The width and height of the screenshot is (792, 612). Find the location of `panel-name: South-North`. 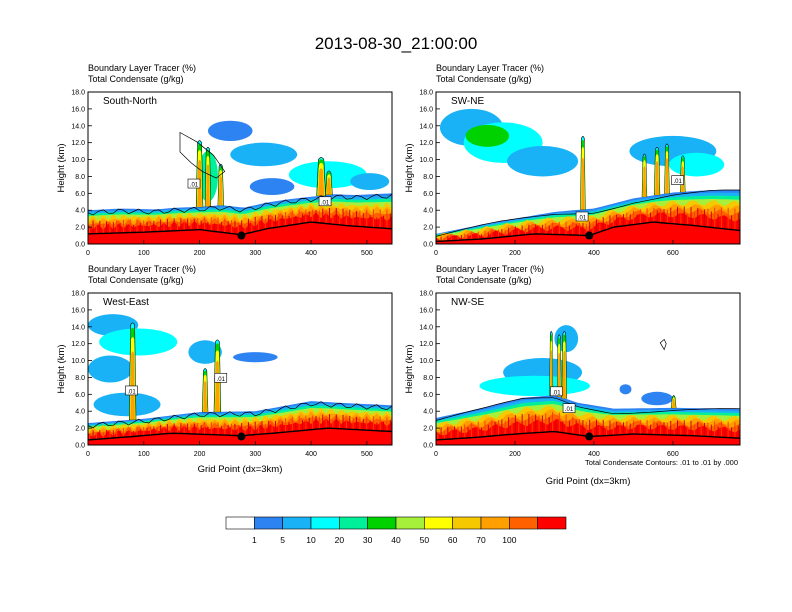

panel-name: South-North is located at coordinates (130, 101).